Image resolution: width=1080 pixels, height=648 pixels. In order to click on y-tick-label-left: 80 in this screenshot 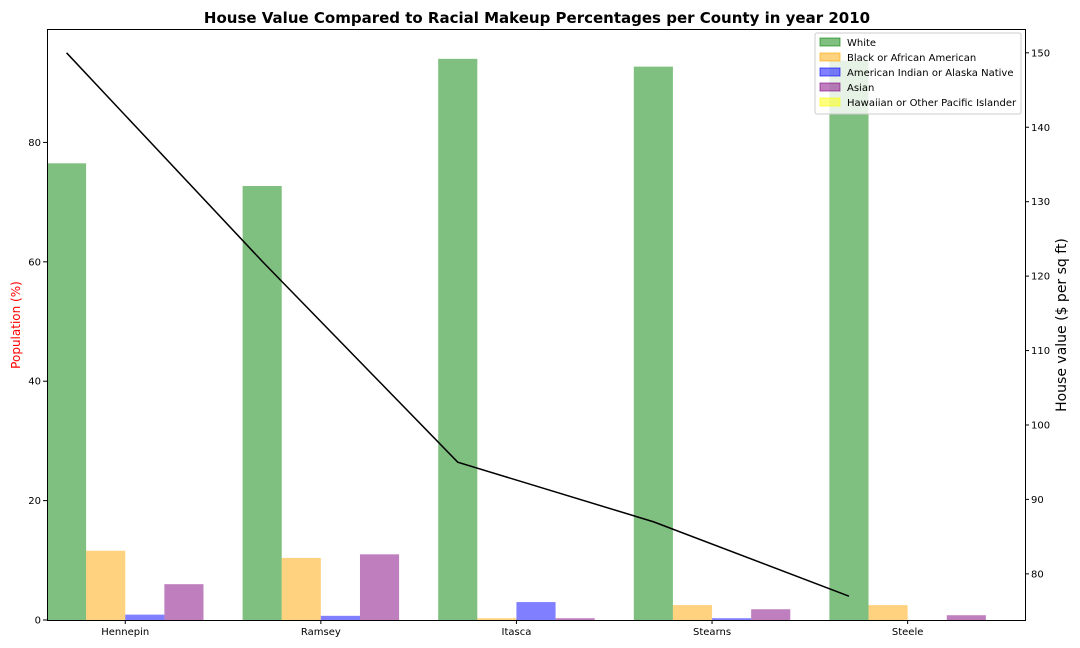, I will do `click(34, 143)`.